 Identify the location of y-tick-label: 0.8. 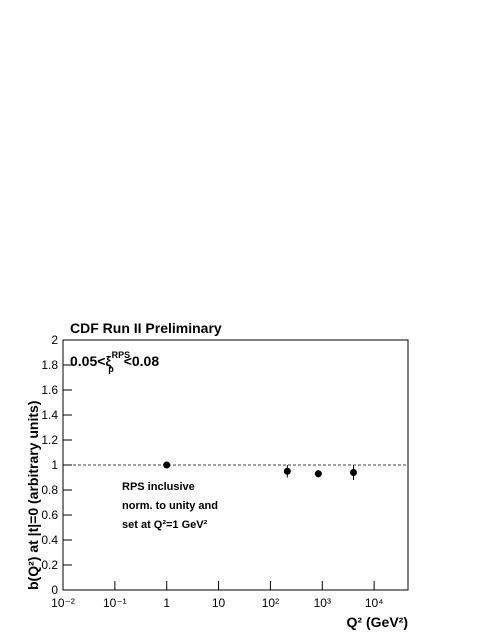
(49, 490).